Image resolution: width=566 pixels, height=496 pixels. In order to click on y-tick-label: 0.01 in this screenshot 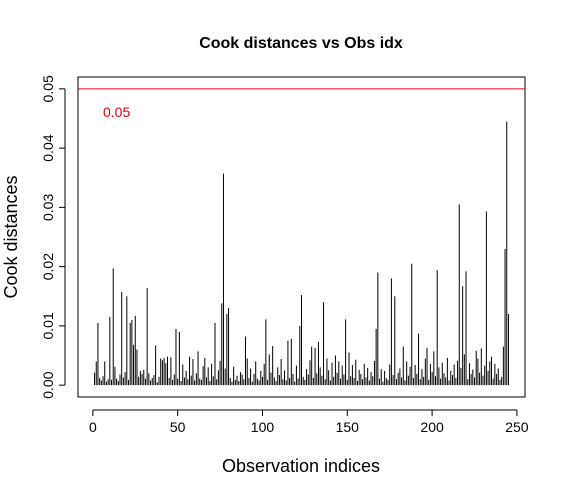, I will do `click(48, 325)`.